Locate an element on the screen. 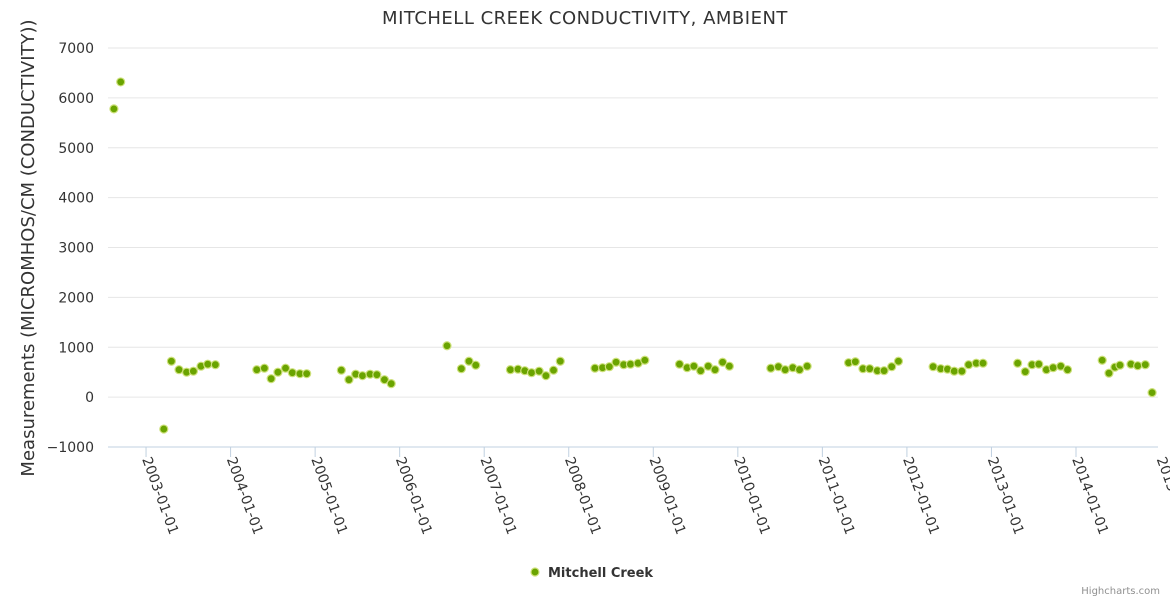 The width and height of the screenshot is (1170, 600). legend-item-mitchell-creek: Mitchell Creek is located at coordinates (591, 573).